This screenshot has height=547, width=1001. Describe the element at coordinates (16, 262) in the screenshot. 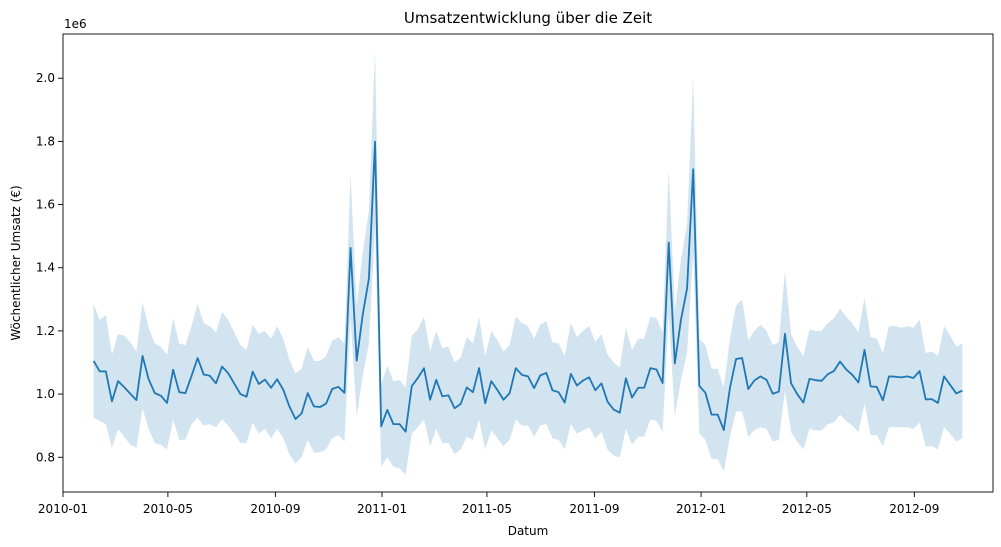

I see `y-axis-label: Wöchentlicher Umsatz (€)` at that location.